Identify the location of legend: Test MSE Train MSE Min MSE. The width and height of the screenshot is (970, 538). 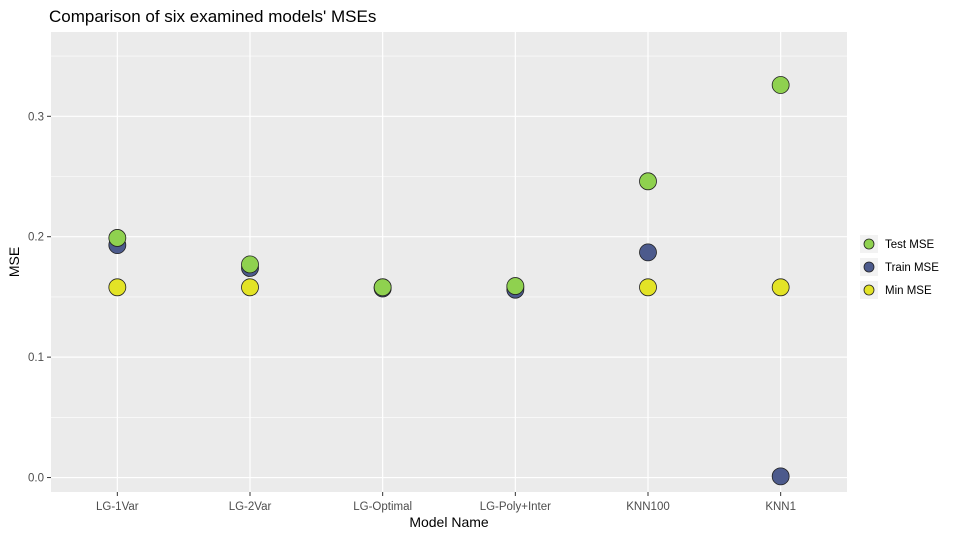
(899, 267).